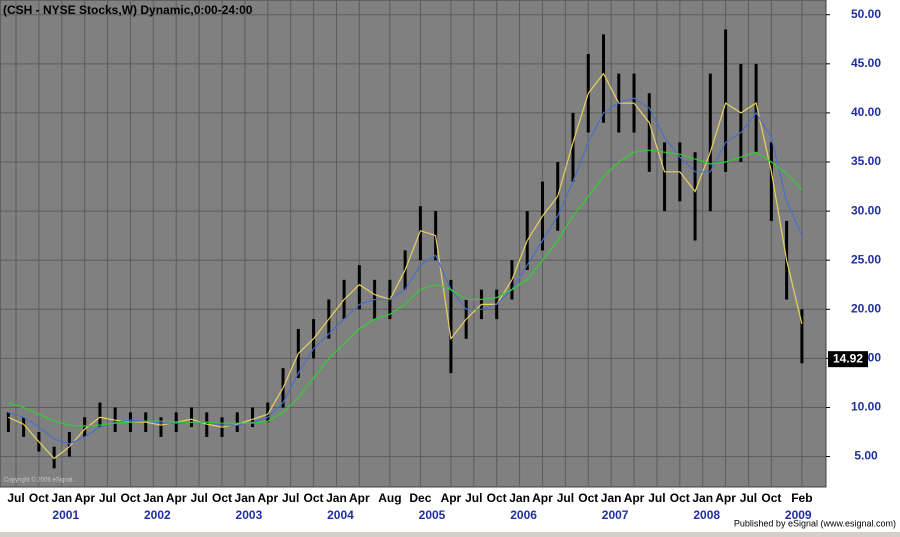 The image size is (900, 537). I want to click on y-tick-label: 45.00, so click(866, 63).